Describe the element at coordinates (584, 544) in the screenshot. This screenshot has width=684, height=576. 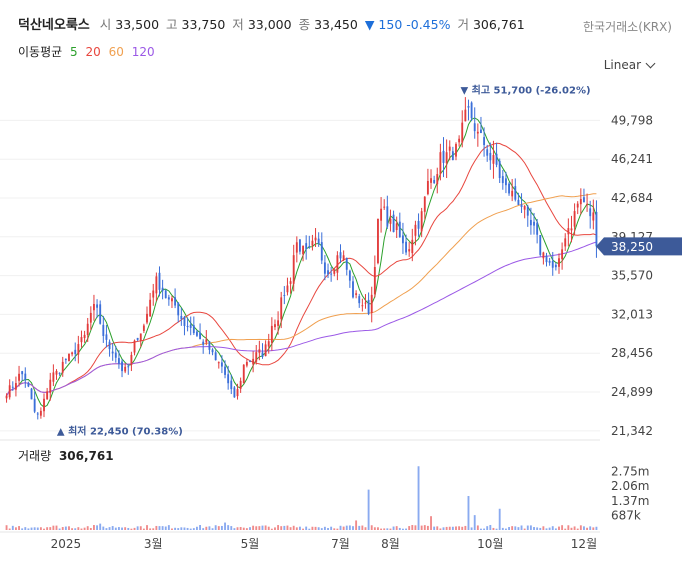
I see `x-tick-label: 12월` at that location.